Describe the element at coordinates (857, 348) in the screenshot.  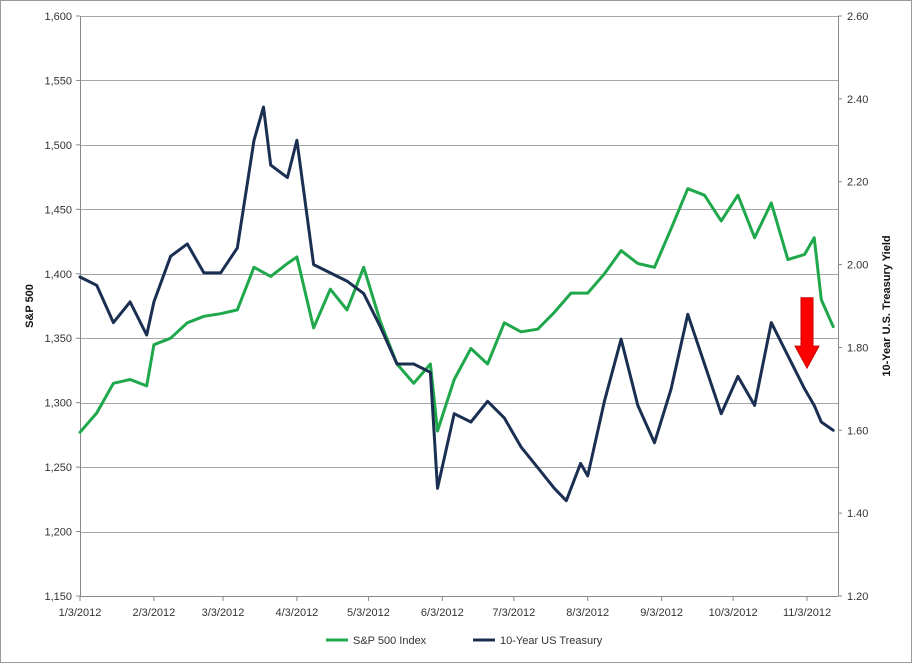
I see `y2-tick-label: 1.80` at that location.